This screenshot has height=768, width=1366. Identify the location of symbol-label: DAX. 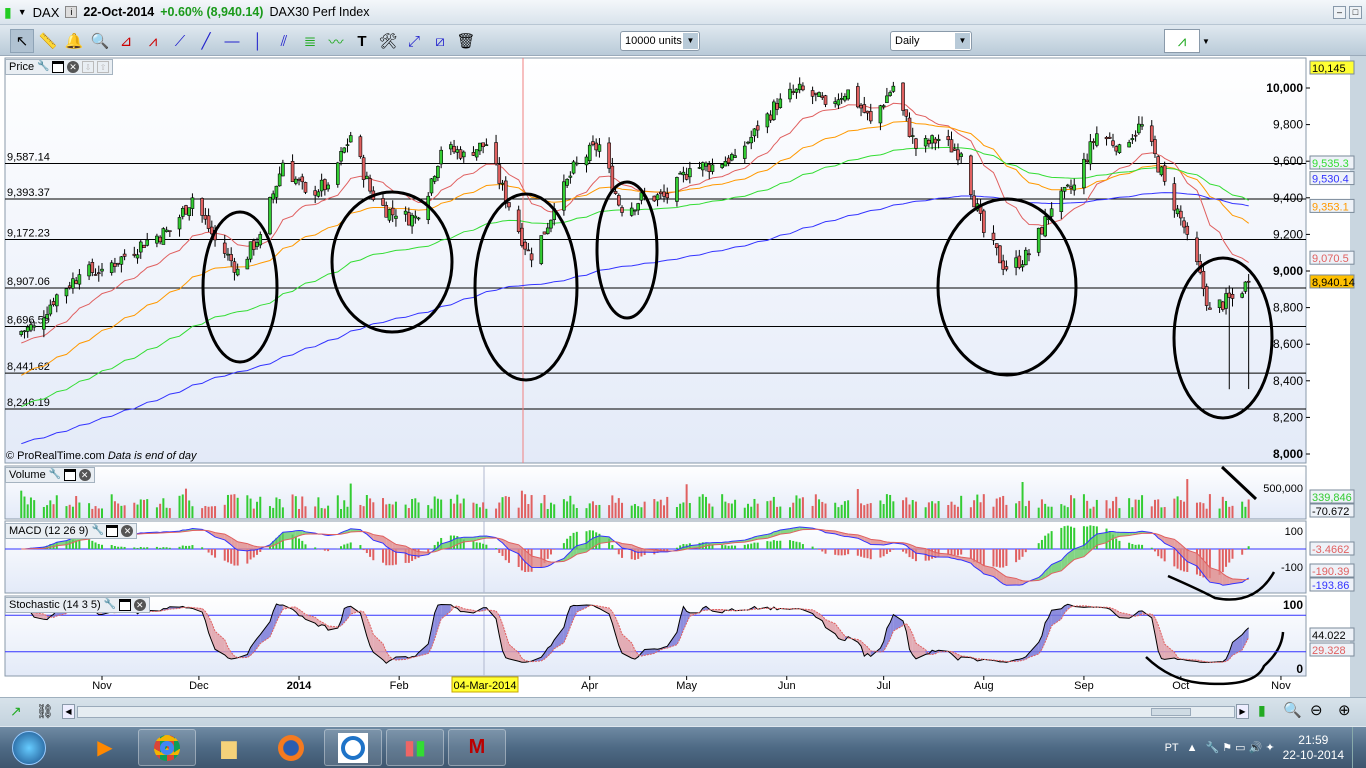
(46, 12).